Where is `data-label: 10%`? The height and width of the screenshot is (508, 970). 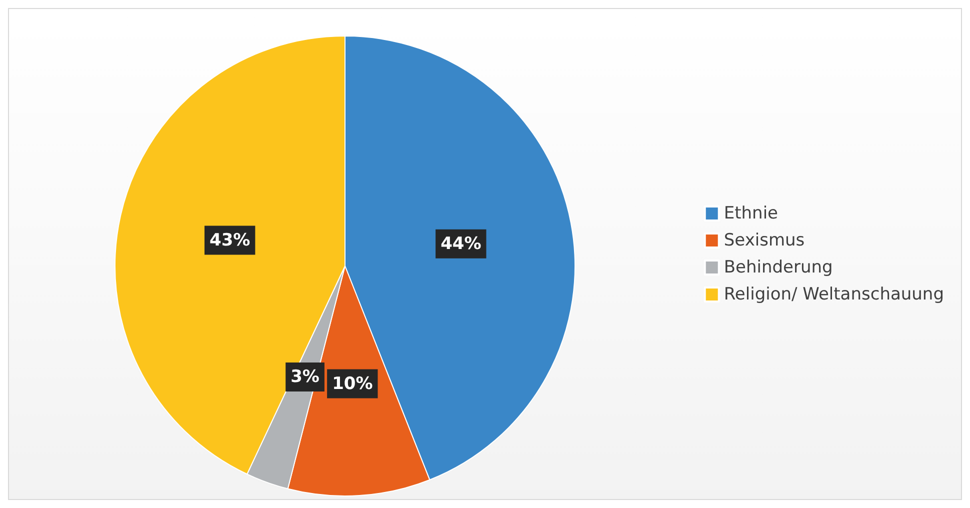 data-label: 10% is located at coordinates (352, 384).